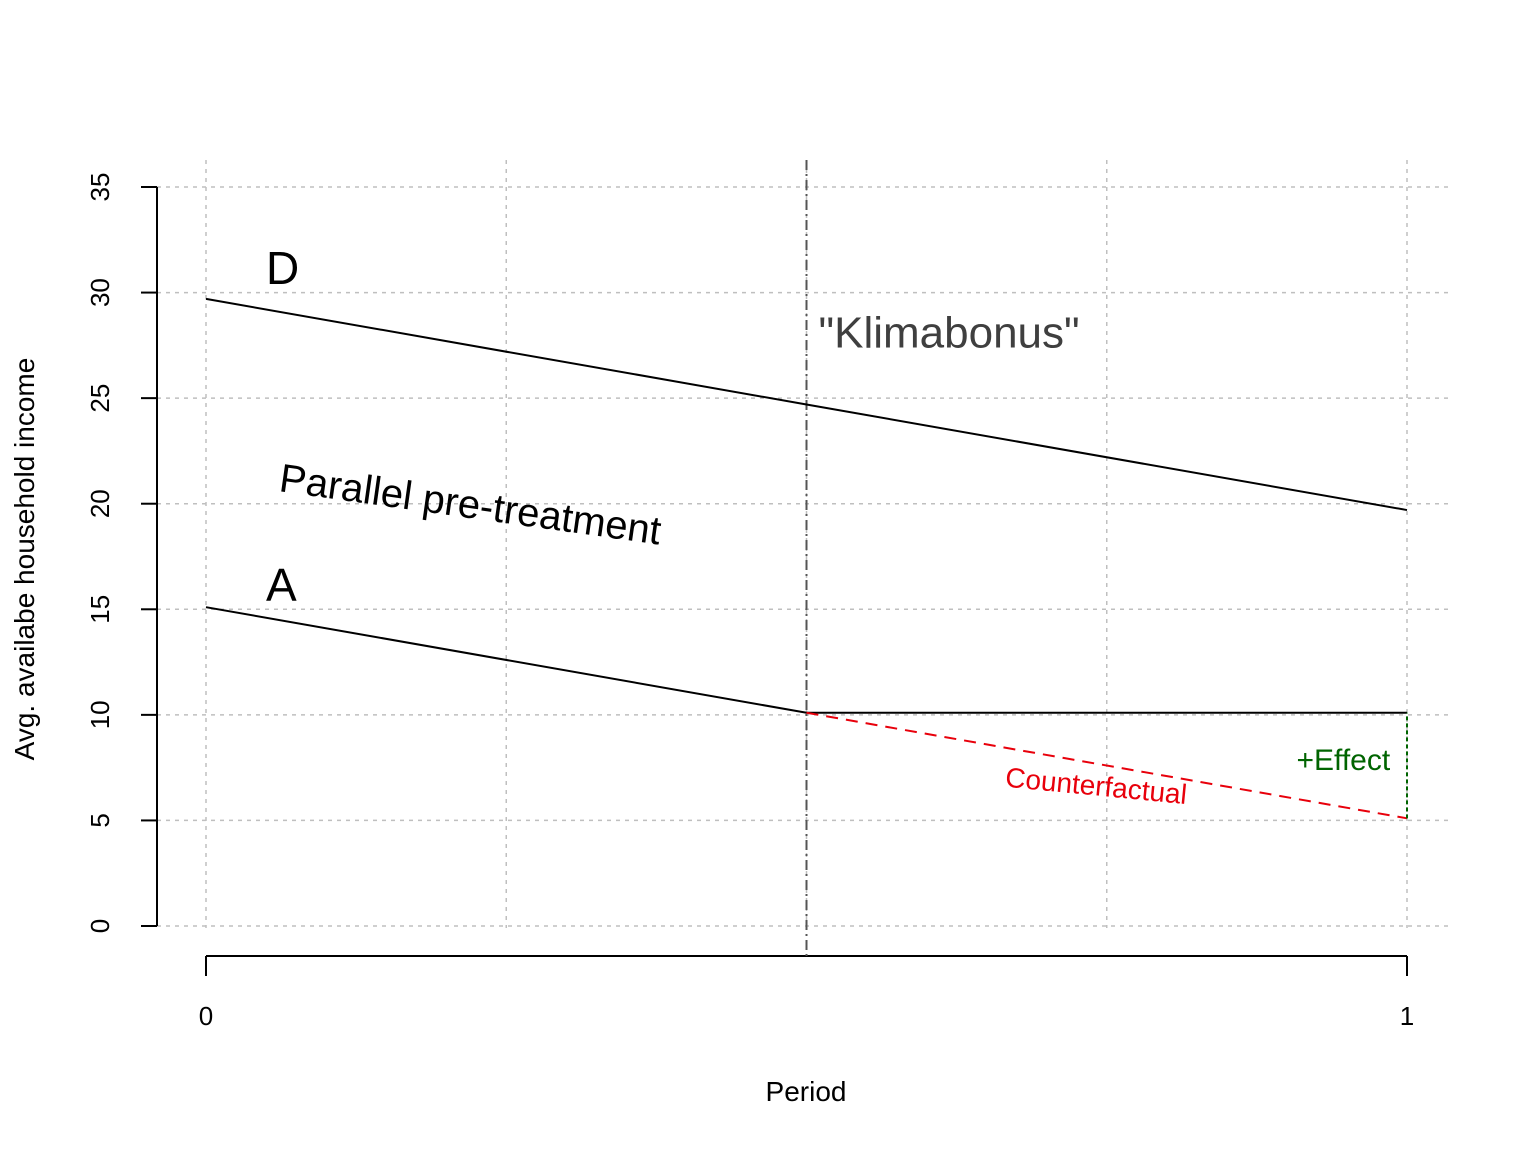  What do you see at coordinates (100, 292) in the screenshot?
I see `y-tick-label: 30` at bounding box center [100, 292].